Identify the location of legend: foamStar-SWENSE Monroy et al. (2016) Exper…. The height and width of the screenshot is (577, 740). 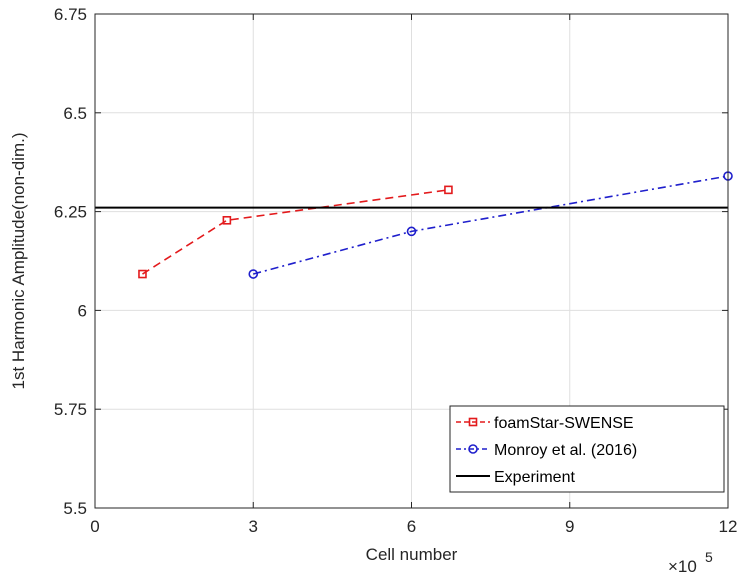
(587, 449).